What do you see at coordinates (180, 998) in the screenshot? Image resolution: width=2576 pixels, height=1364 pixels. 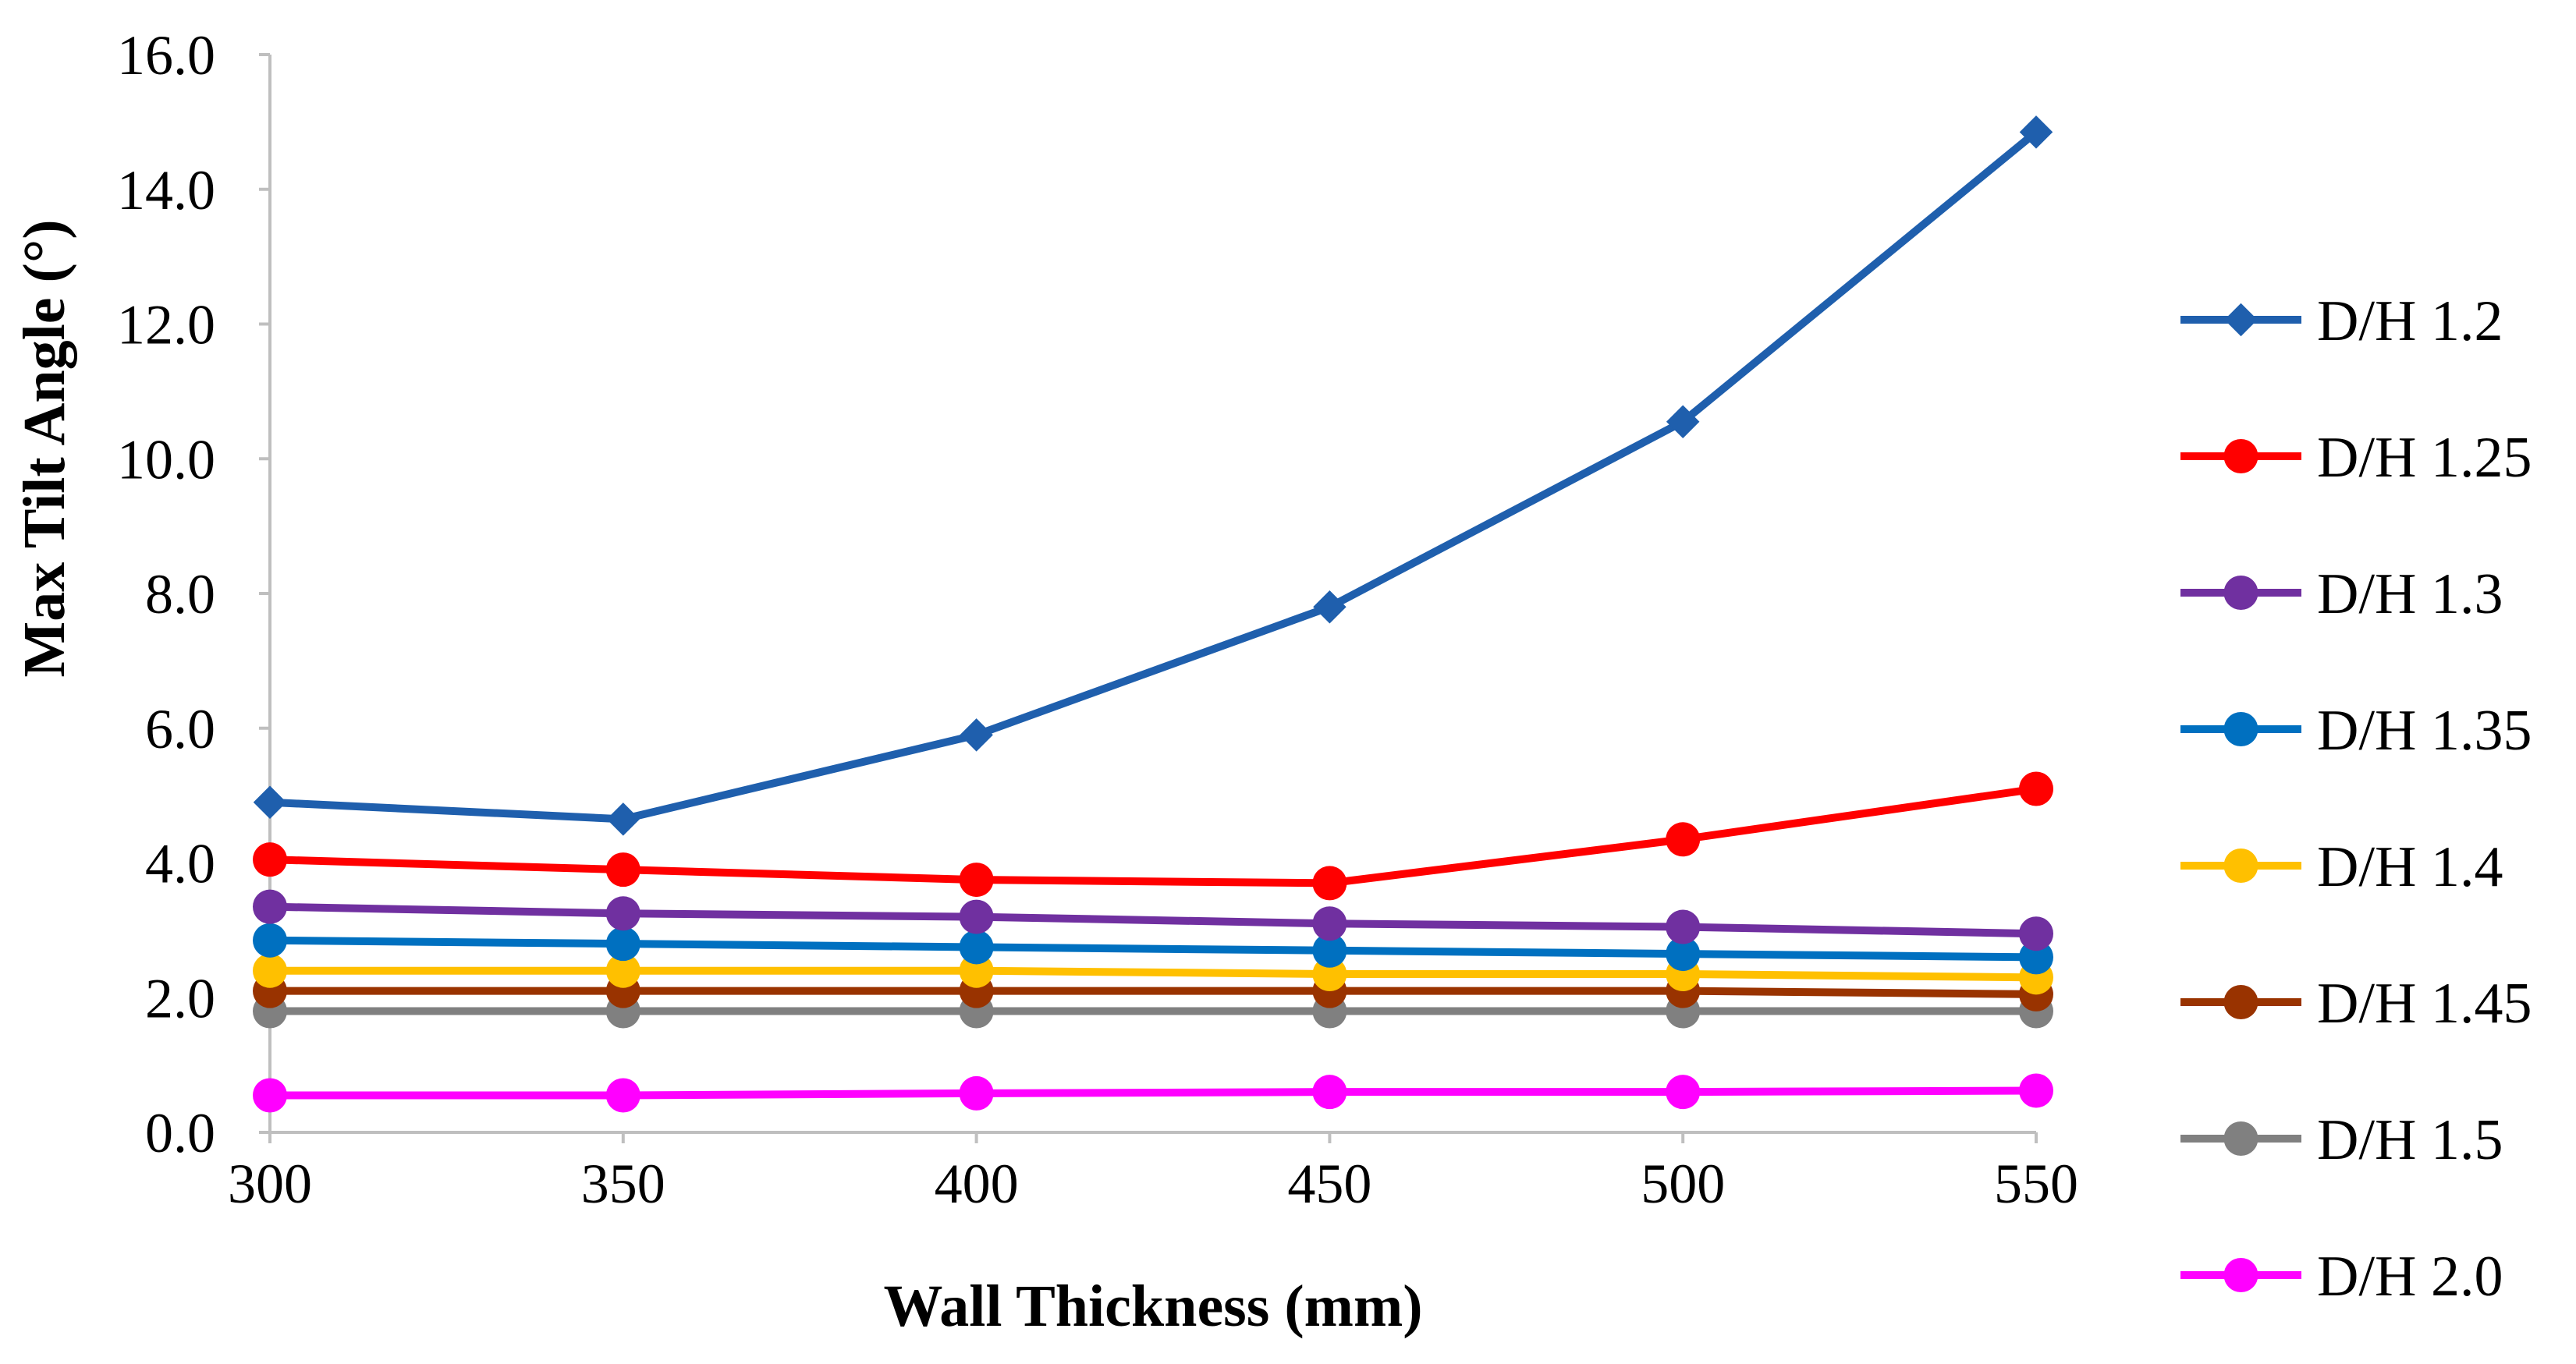 I see `y-tick-label: 2.0` at bounding box center [180, 998].